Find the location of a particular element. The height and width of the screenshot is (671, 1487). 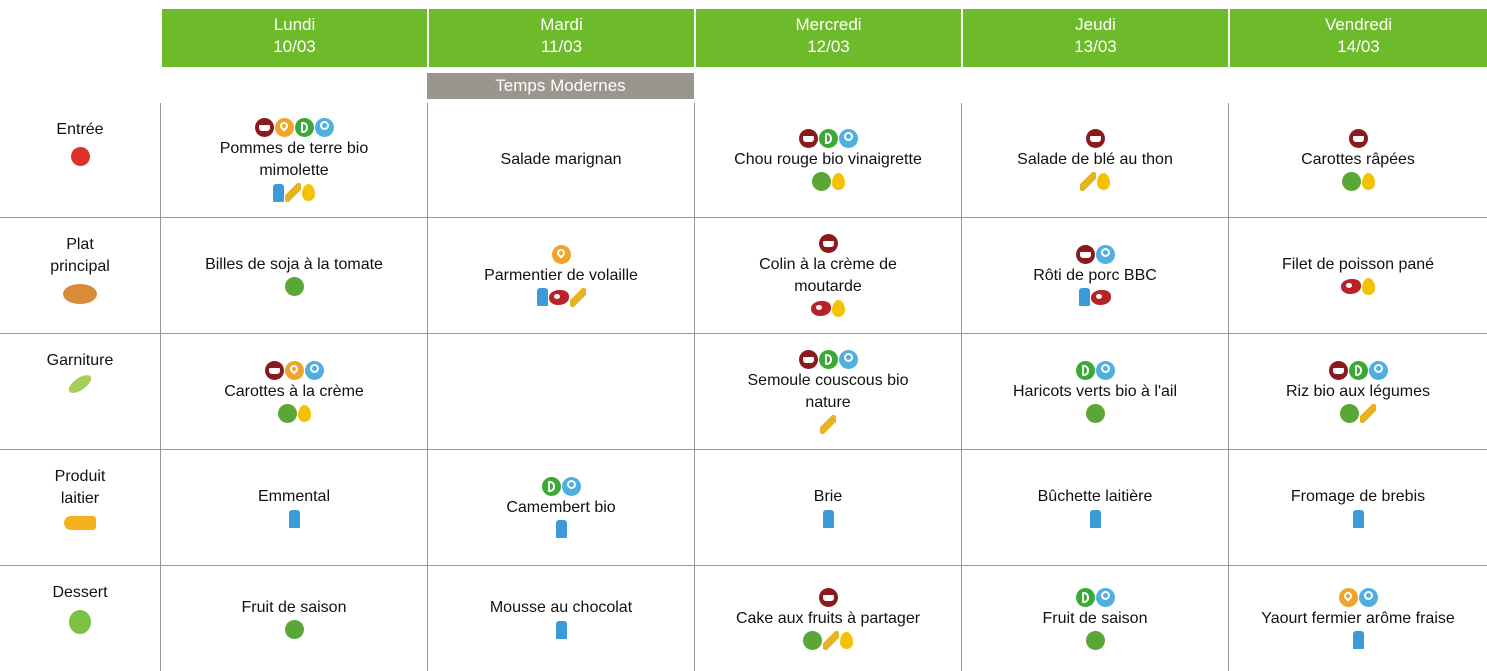

dish: Billes de soja à la tomate is located at coordinates (294, 264).